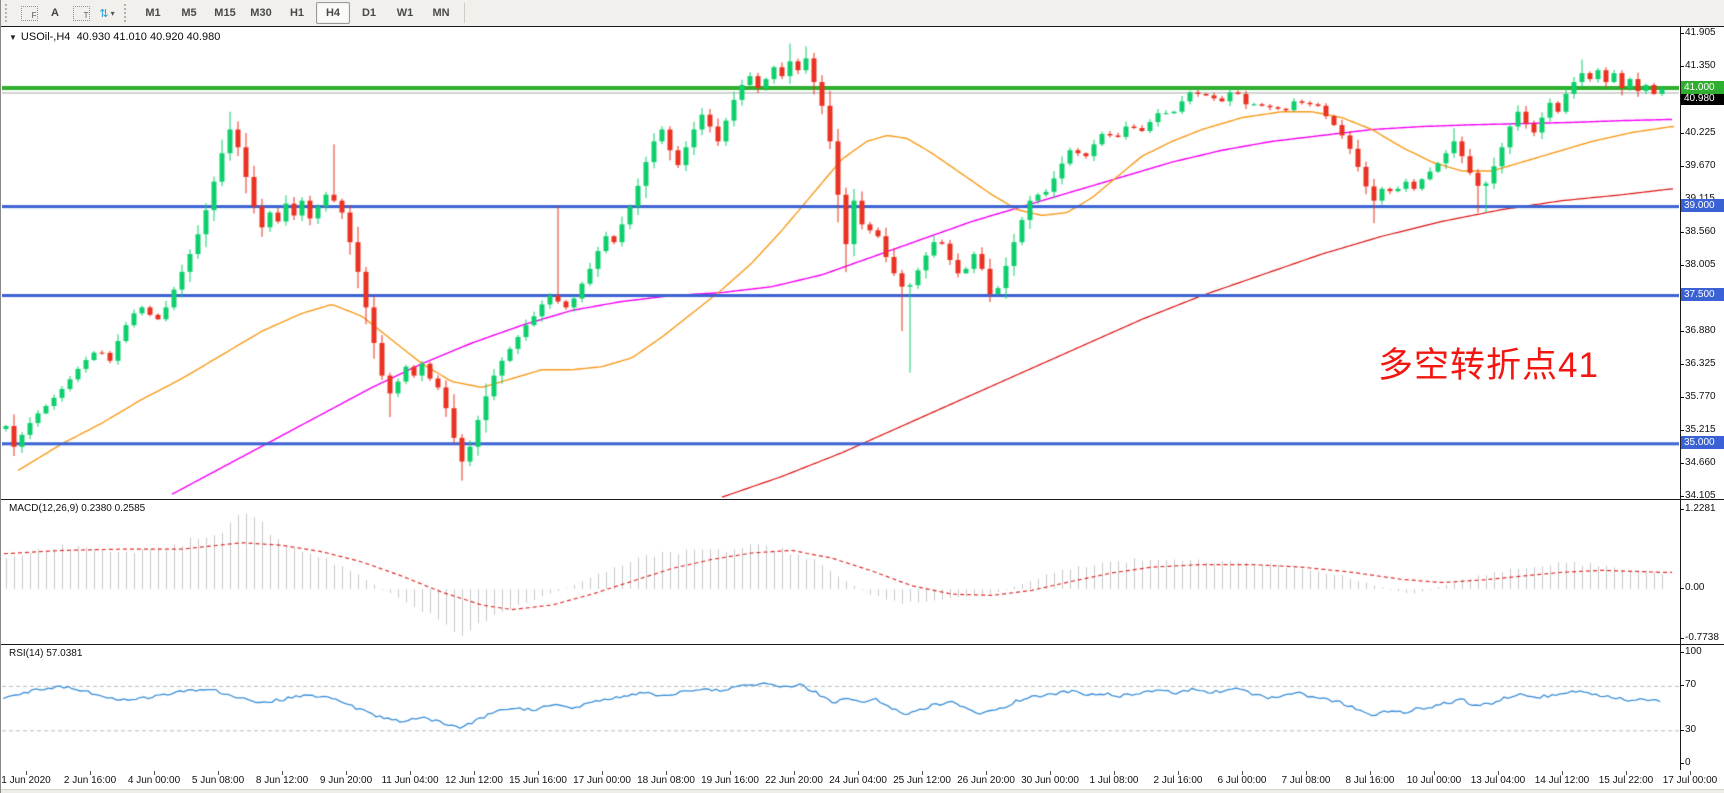 The width and height of the screenshot is (1724, 793). Describe the element at coordinates (410, 780) in the screenshot. I see `time-label: 11 Jun 04:00` at that location.